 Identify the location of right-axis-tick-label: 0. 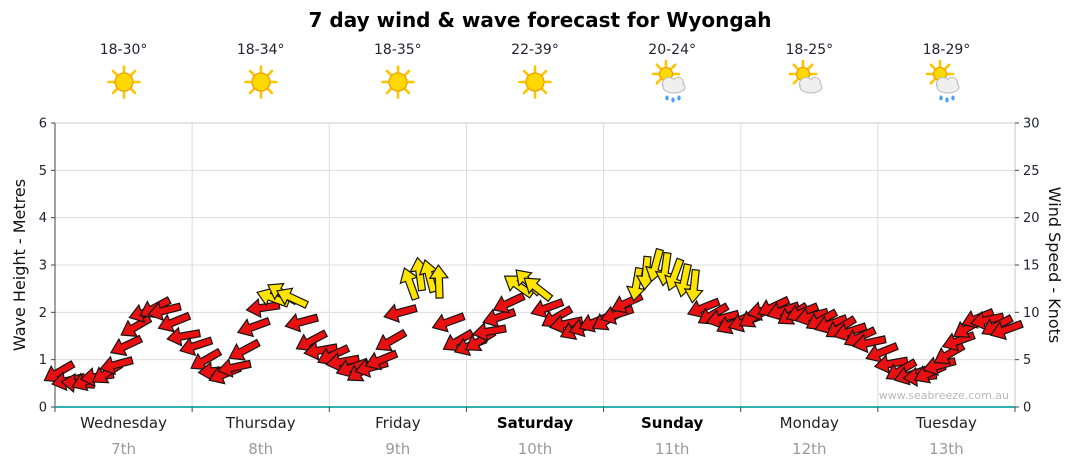
(1027, 408).